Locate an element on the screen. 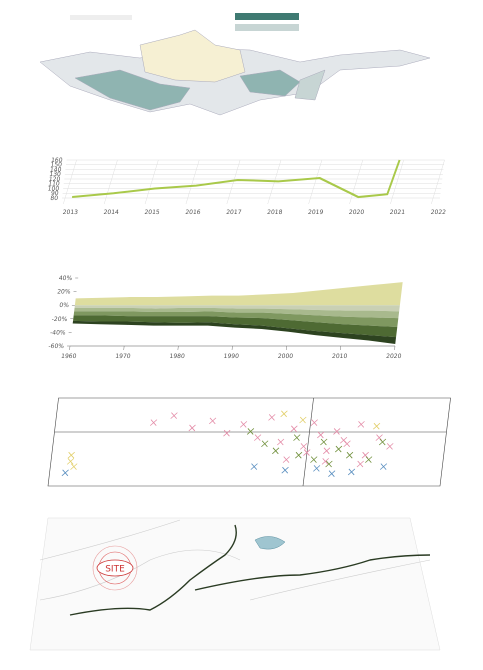 Image resolution: width=483 pixels, height=670 pixels. river is located at coordinates (250, 570).